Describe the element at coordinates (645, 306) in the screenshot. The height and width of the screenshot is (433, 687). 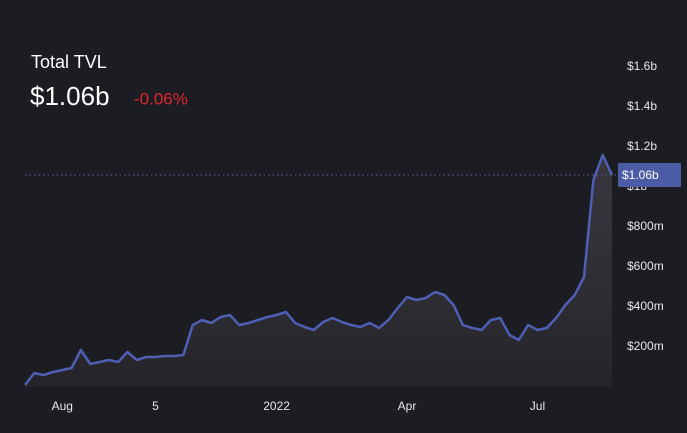
I see `y-tick-label: $400m` at that location.